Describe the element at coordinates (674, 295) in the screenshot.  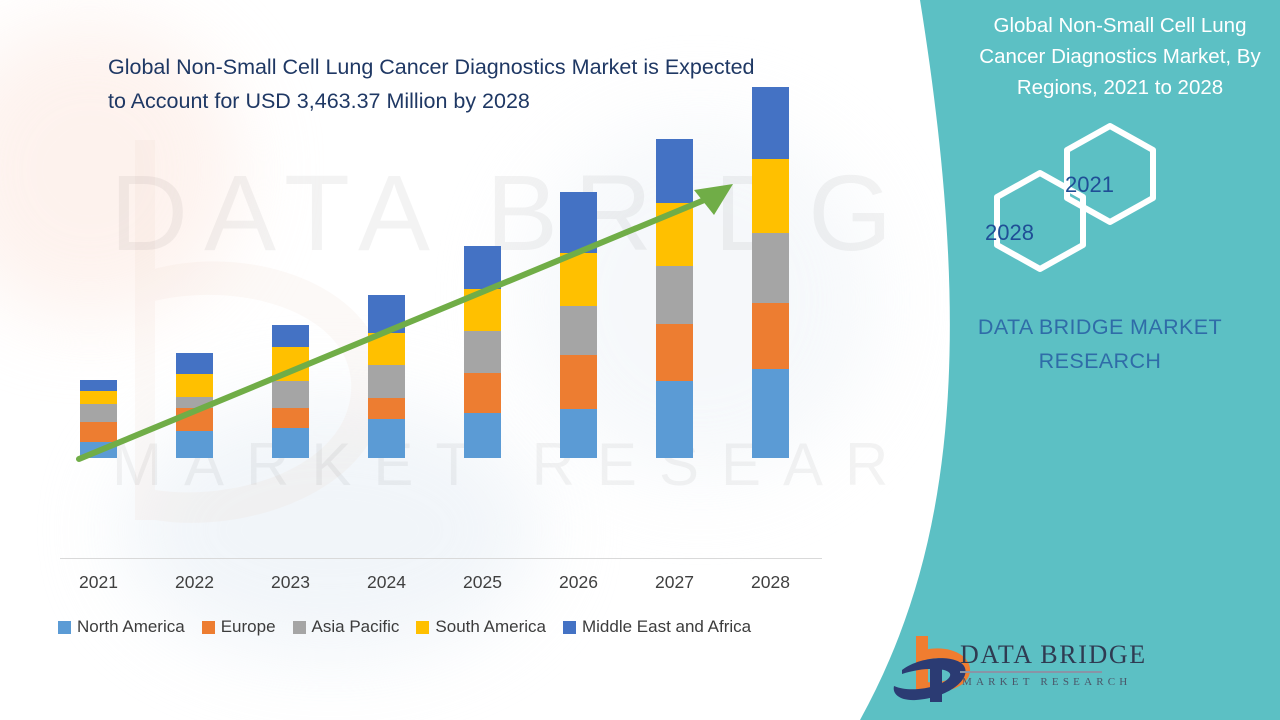
I see `bar-segment-2027-asia-pacific` at that location.